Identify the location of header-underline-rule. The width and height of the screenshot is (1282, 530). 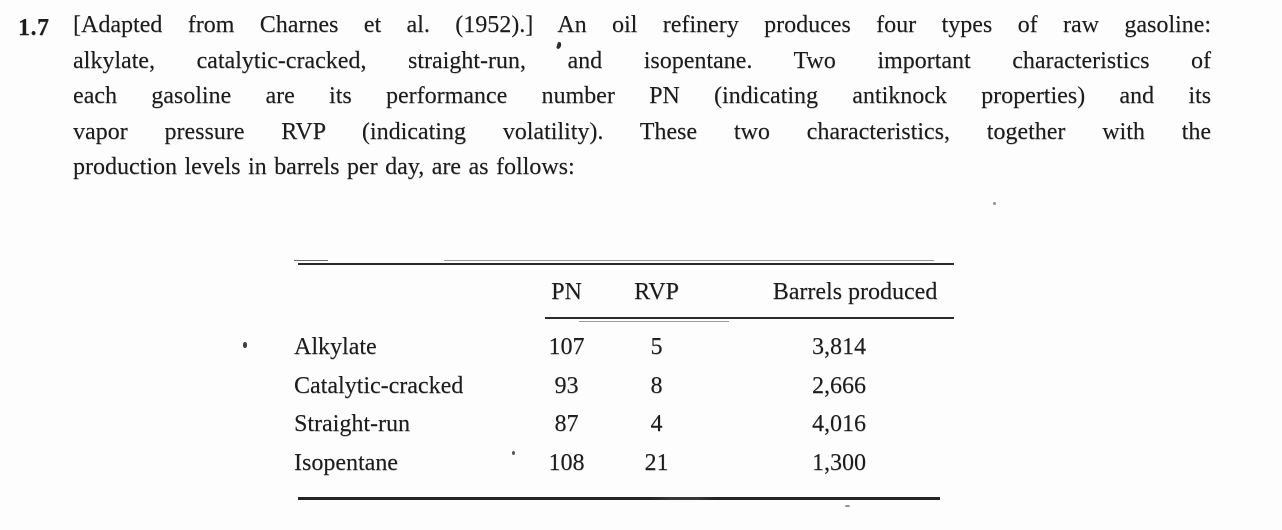
(749, 318).